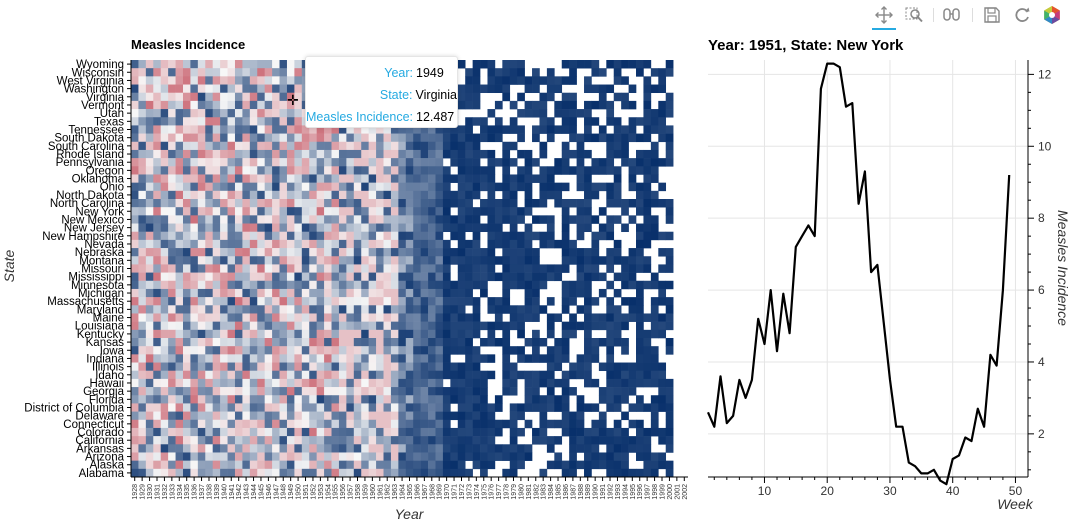 This screenshot has width=1075, height=526. What do you see at coordinates (180, 492) in the screenshot?
I see `heatmap-x-tick-label: 1934` at bounding box center [180, 492].